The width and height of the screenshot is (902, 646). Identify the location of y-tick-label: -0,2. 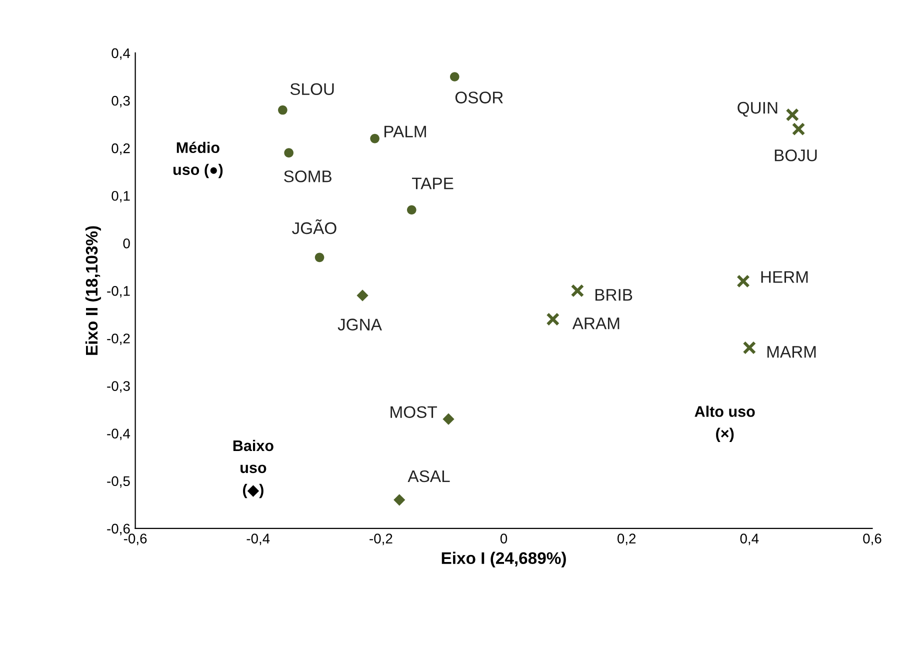
(118, 340).